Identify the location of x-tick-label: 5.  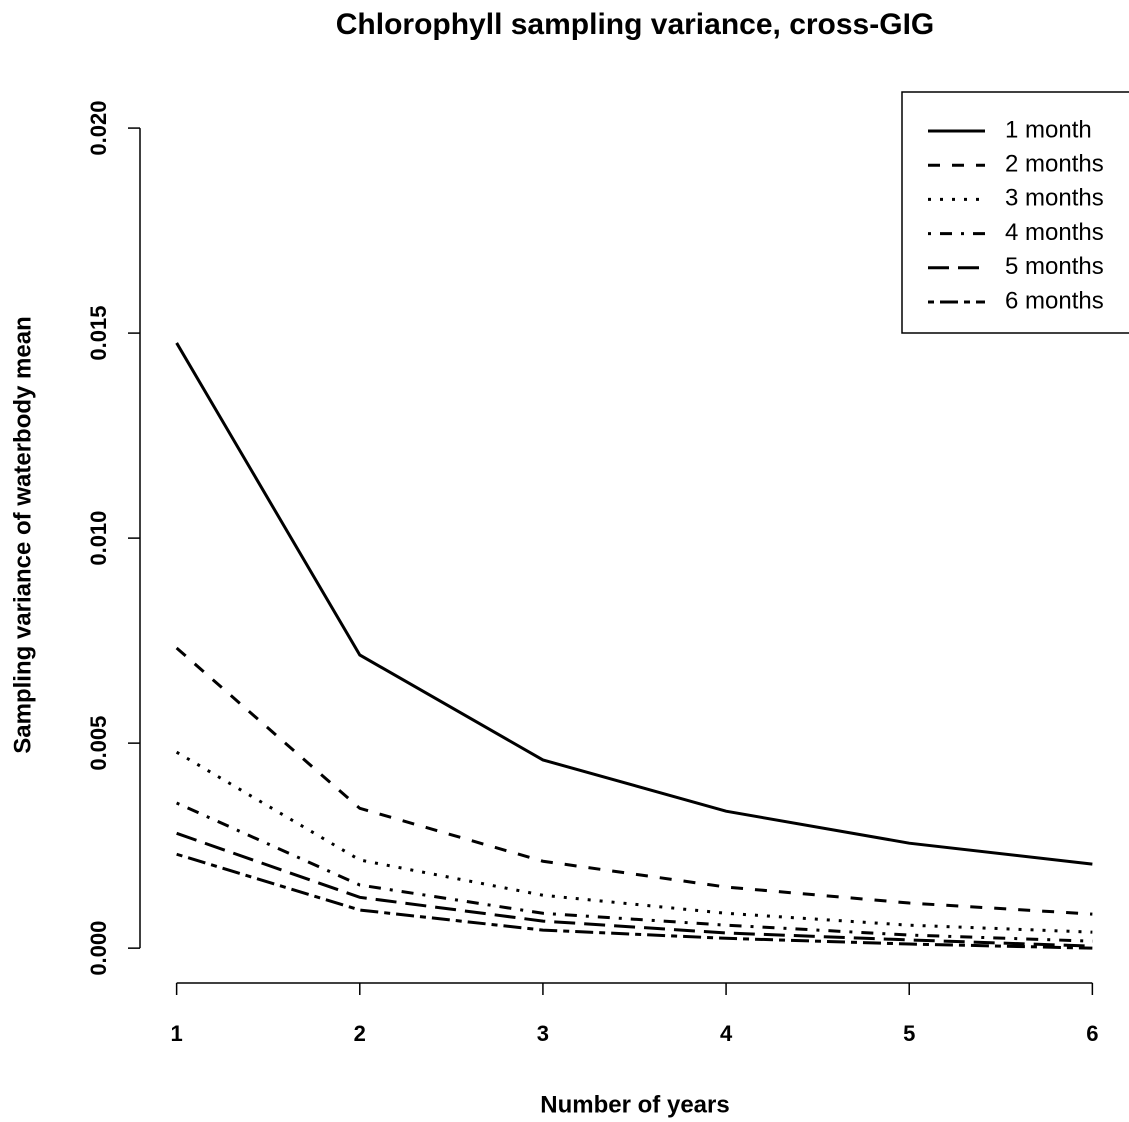
(909, 1033).